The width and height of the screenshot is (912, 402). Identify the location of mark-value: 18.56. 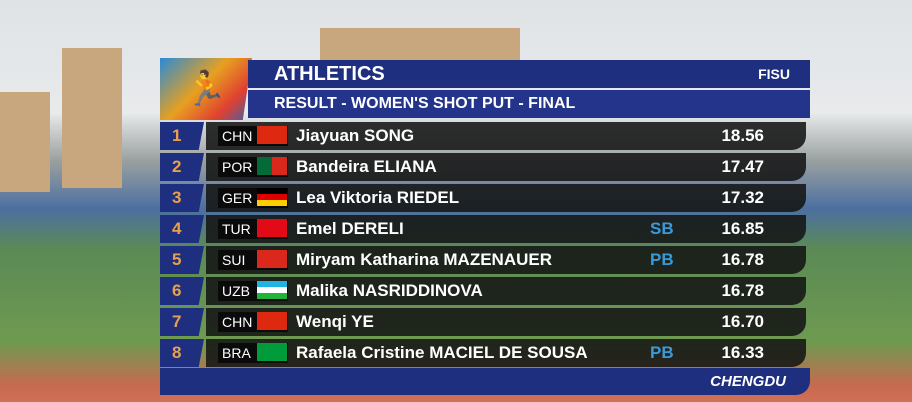
(742, 135).